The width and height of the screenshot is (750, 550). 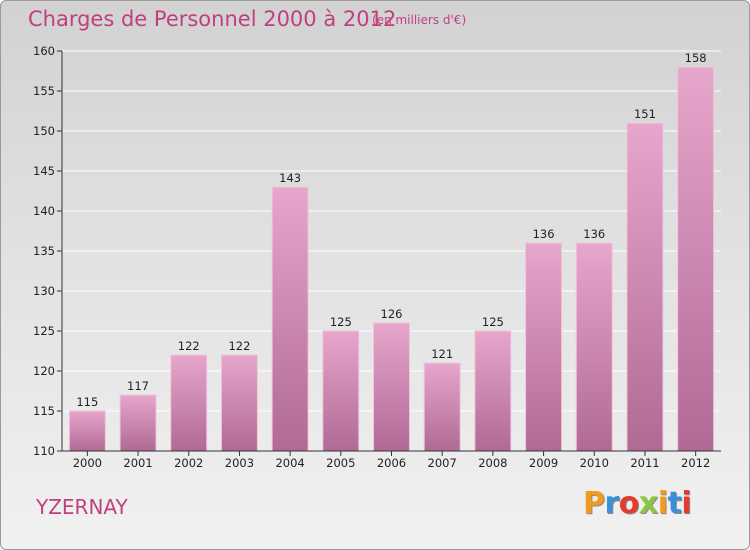 What do you see at coordinates (493, 391) in the screenshot?
I see `bar-2008` at bounding box center [493, 391].